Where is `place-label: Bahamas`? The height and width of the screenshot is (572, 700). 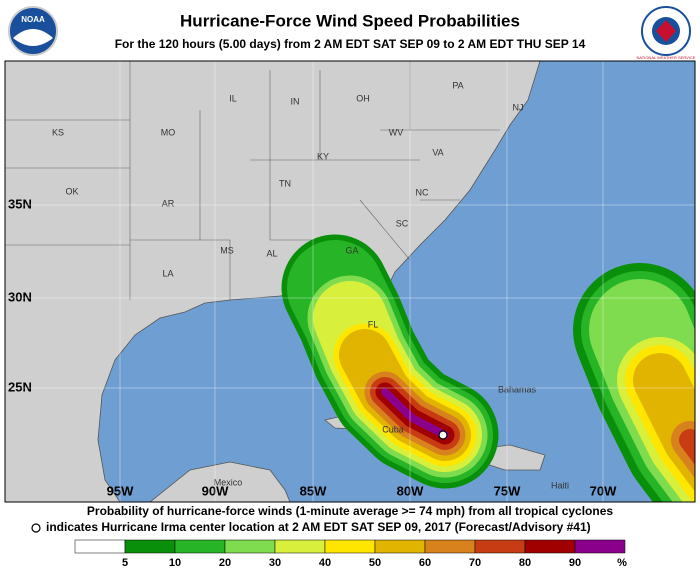 place-label: Bahamas is located at coordinates (517, 389).